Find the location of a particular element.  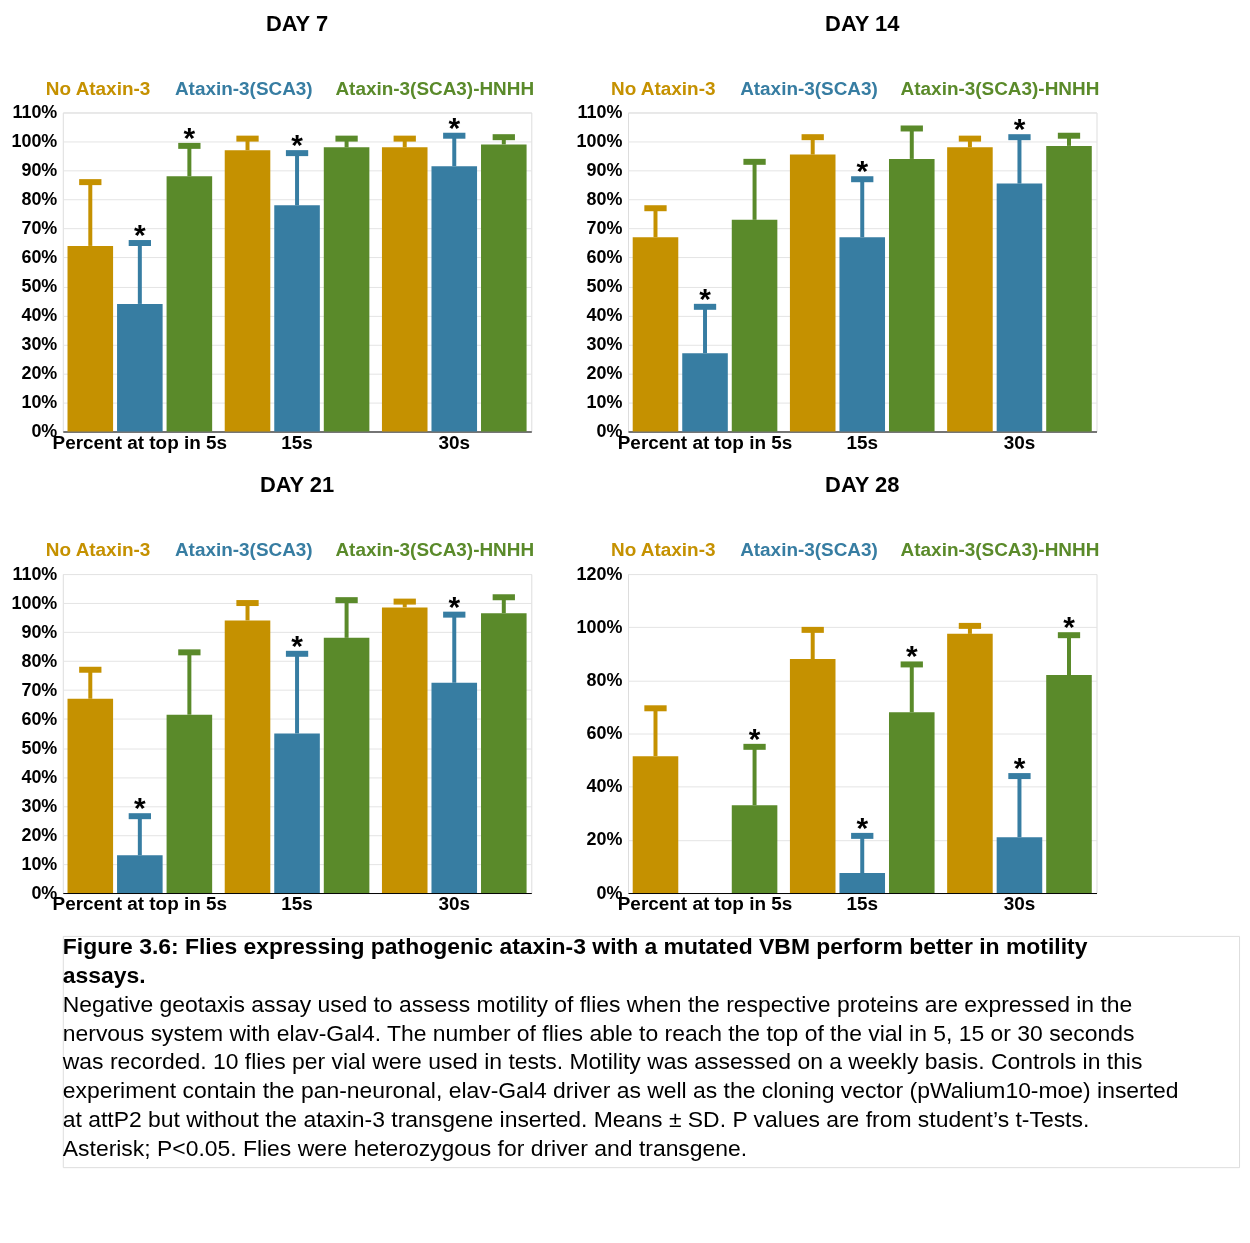

text: Negative geotaxis assay used to assess motility of flies when the respective proteins are expressed in the nervous system with elav-Gal4. The number of flies able to reach the top of the vial in 5, 15 or 30 seconds was recorded. 10 flies per vial were used in tests. Motility was assessed on a weekly basis. Controls in this experiment contain the pan-neuronal, elav-Gal4 driver as well as the cloning vector (pWalium10-moe) inserted at attP2 but without the ataxin-3 transgene inserted. Means ± SD. P values are from student’s t-Tests. Asterisk; P<0.05. Flies were heterozygous for driver and transgene. is located at coordinates (620, 1076).